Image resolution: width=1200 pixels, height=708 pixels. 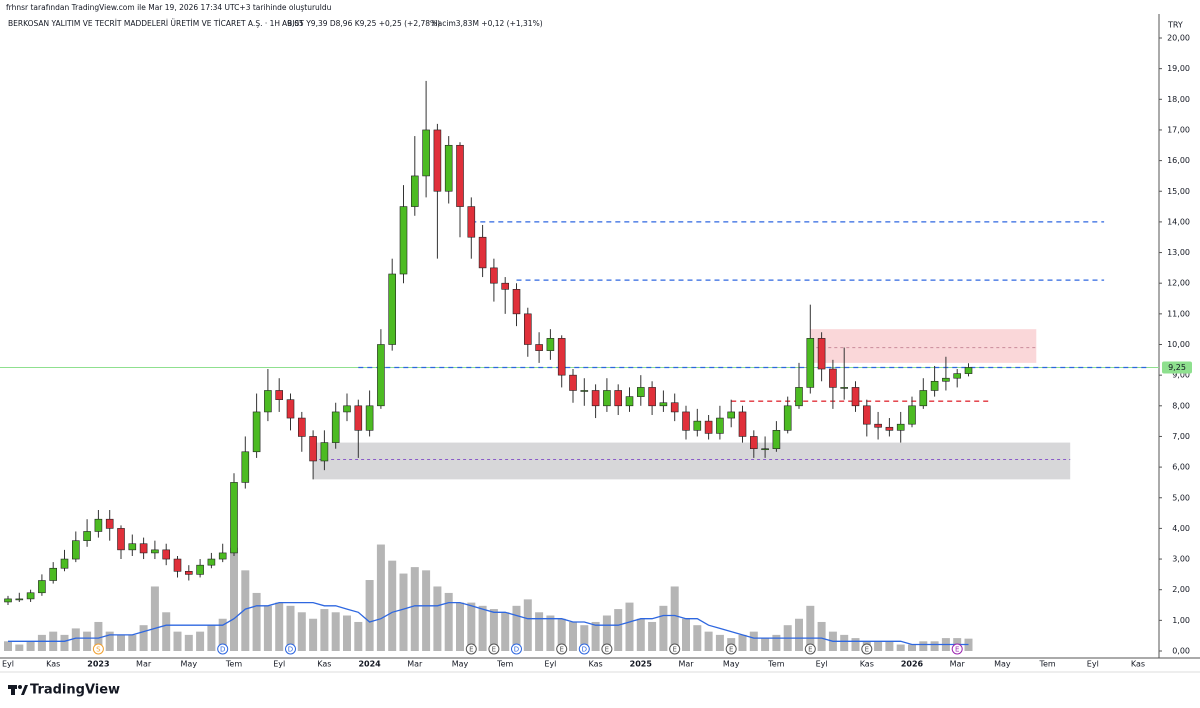 I want to click on x-tick-label: 2025, so click(x=641, y=664).